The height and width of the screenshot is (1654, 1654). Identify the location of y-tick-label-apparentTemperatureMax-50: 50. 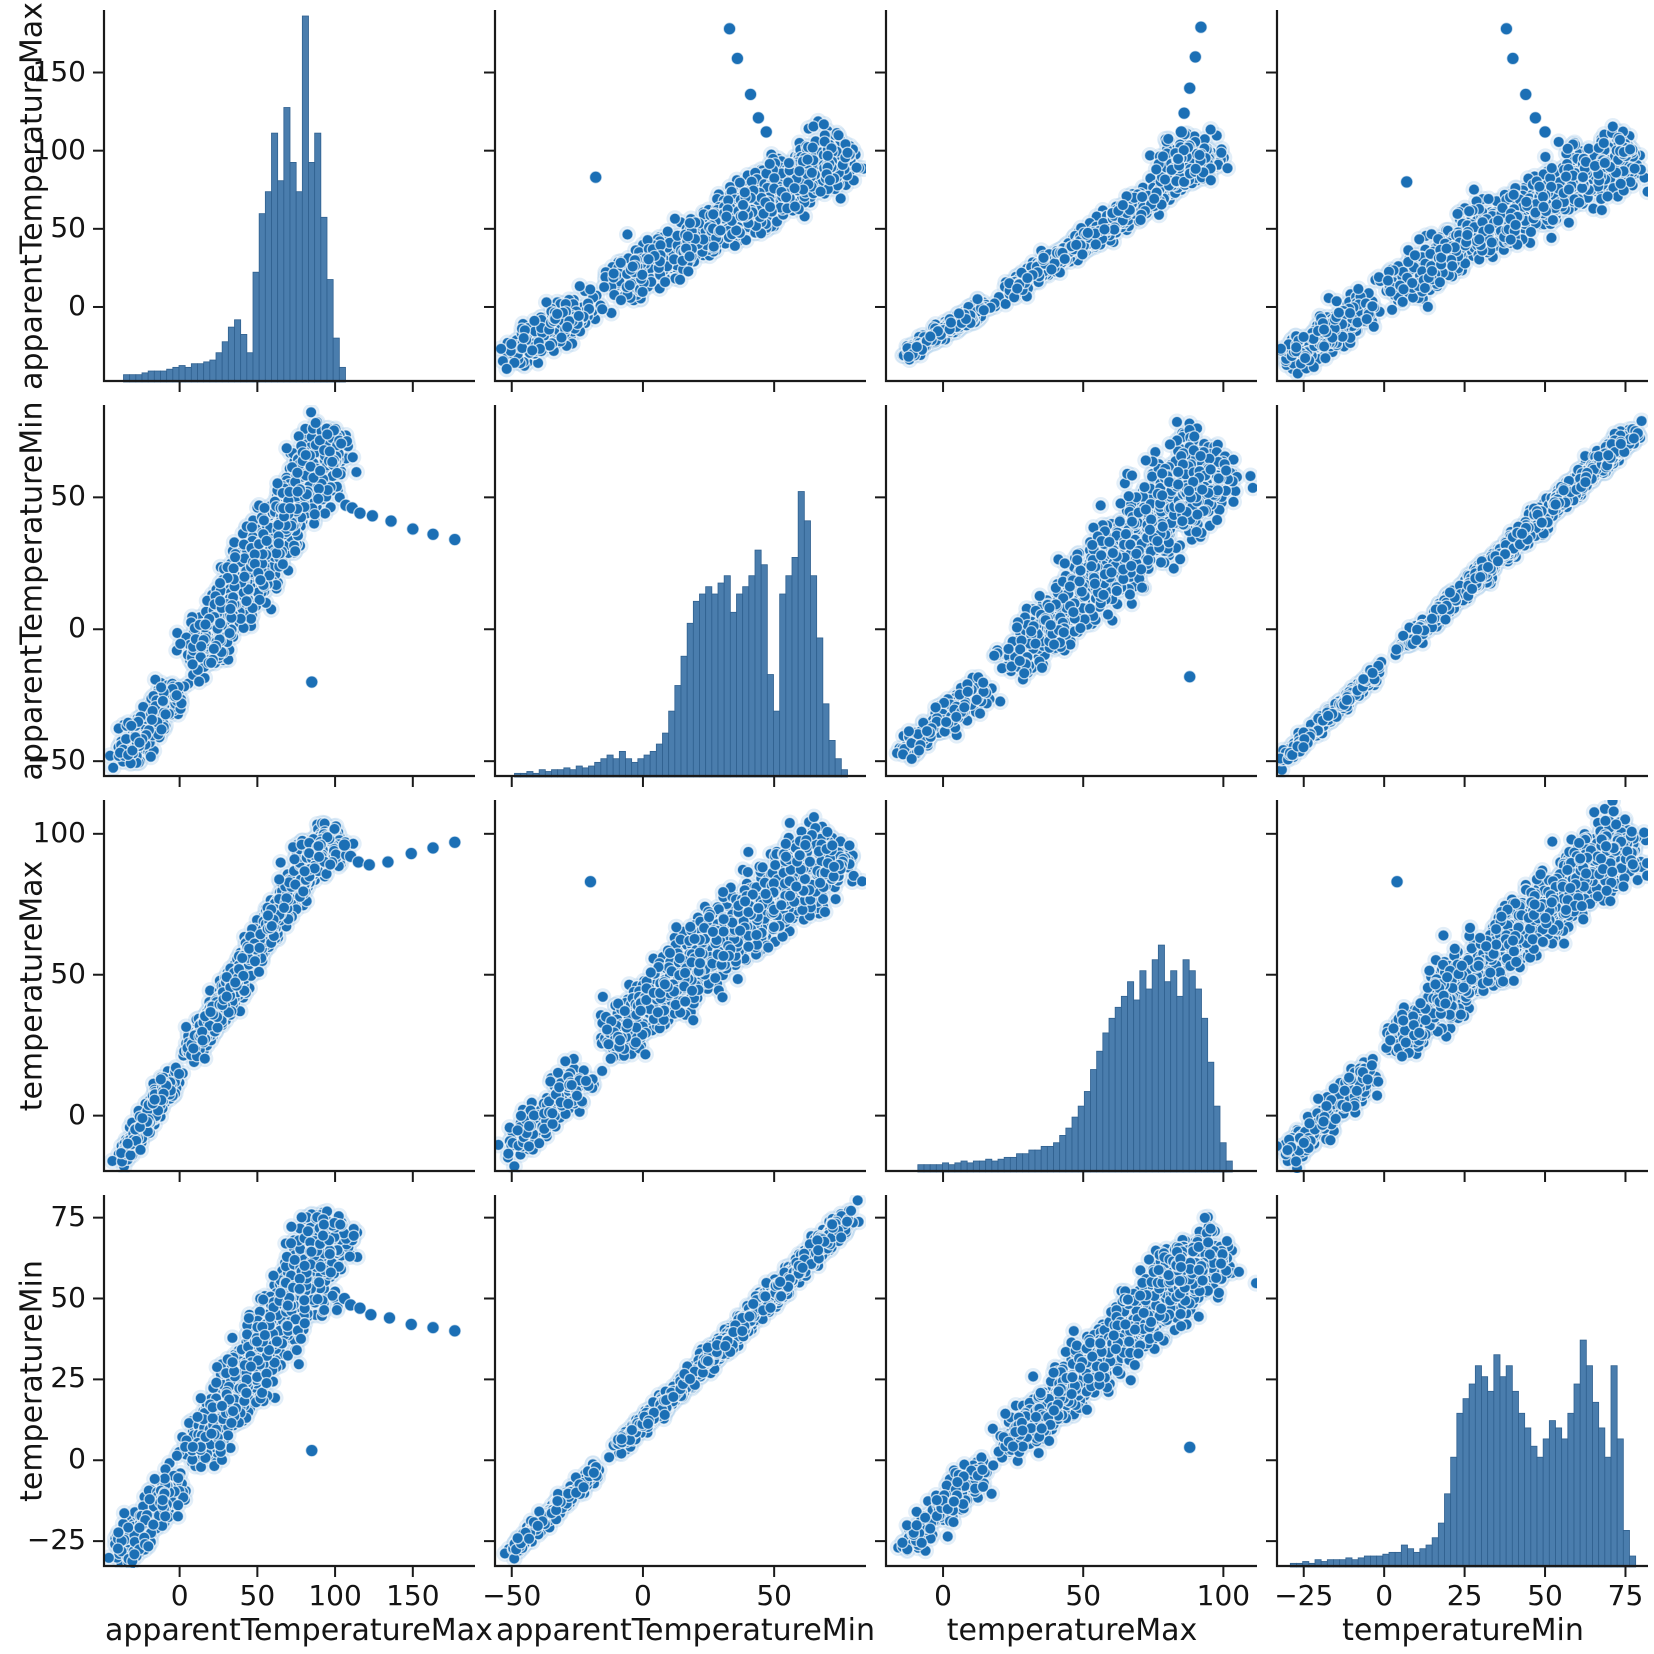
(68, 227).